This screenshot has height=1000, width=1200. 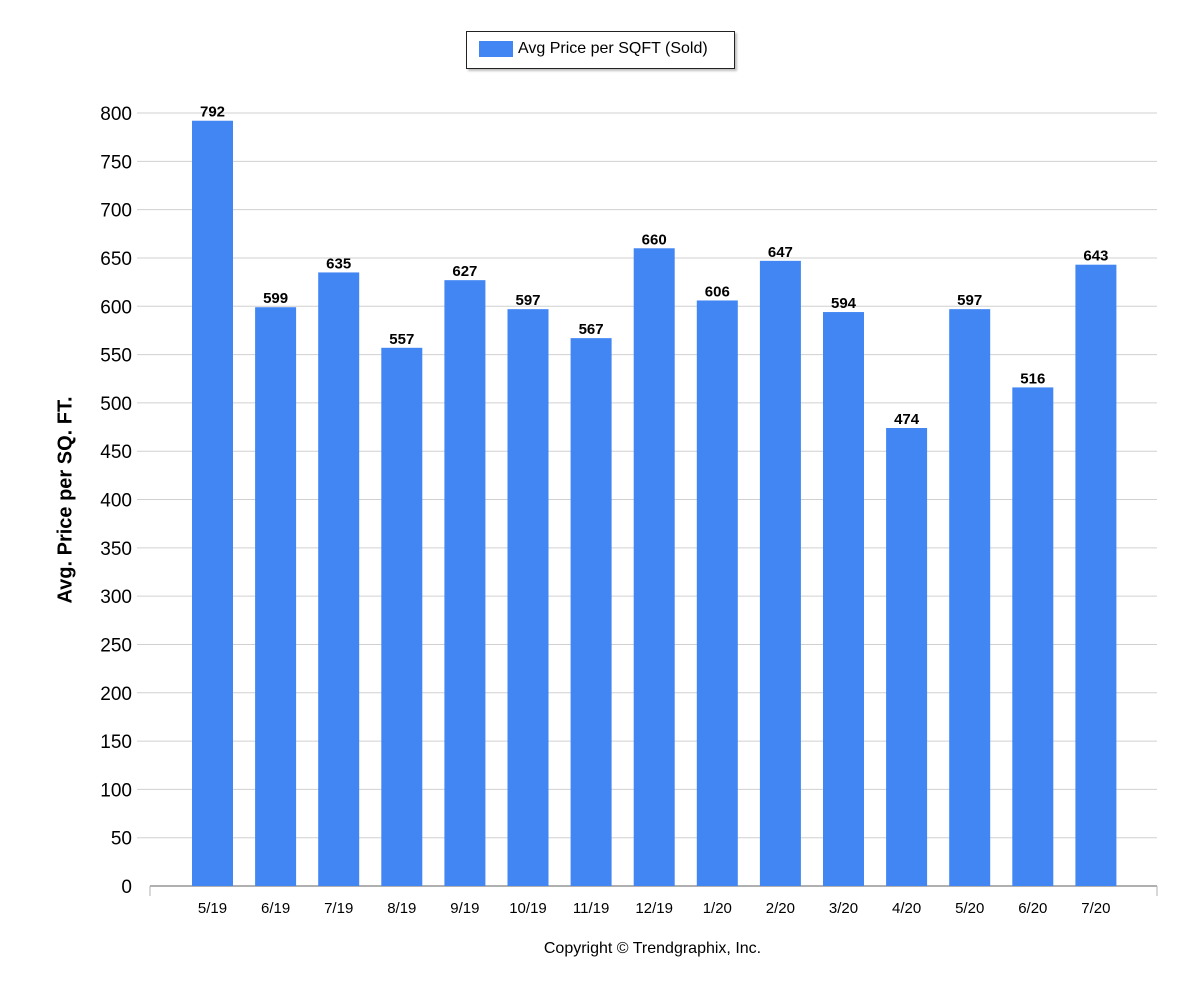 What do you see at coordinates (401, 908) in the screenshot?
I see `x-tick-label: 8/19` at bounding box center [401, 908].